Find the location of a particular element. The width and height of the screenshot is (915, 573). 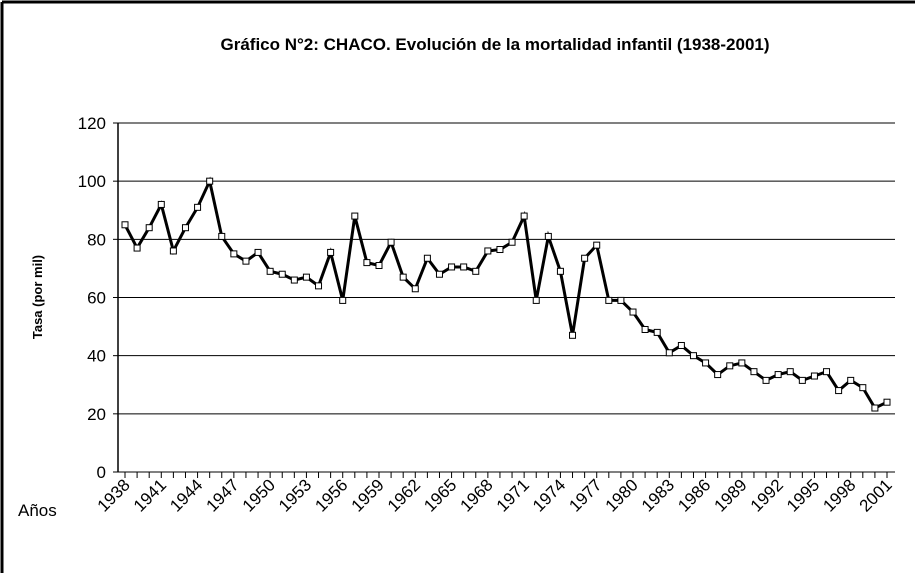

y-tick-label: 0 is located at coordinates (101, 472).